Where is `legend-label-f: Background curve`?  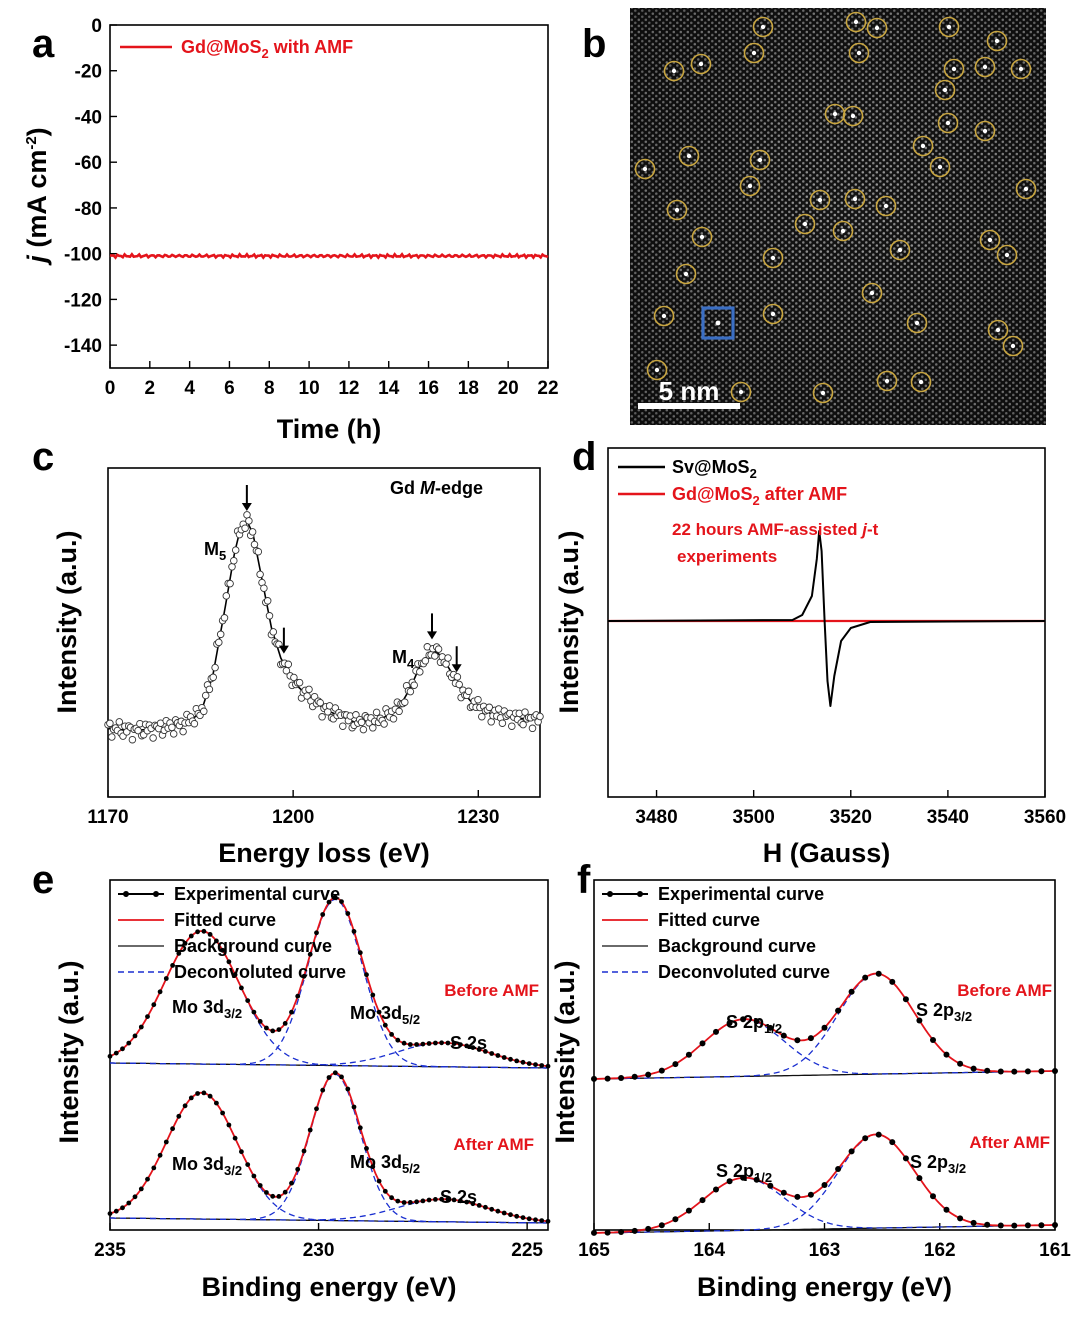
legend-label-f: Background curve is located at coordinates (737, 946).